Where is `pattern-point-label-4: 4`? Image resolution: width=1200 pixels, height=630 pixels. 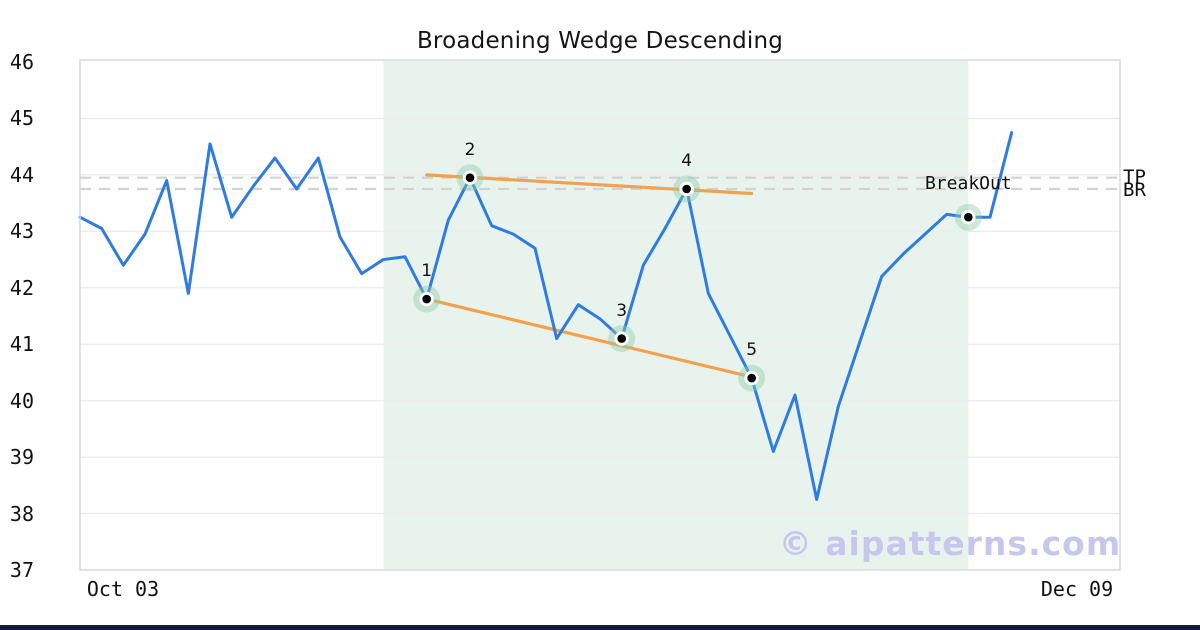
pattern-point-label-4: 4 is located at coordinates (687, 160).